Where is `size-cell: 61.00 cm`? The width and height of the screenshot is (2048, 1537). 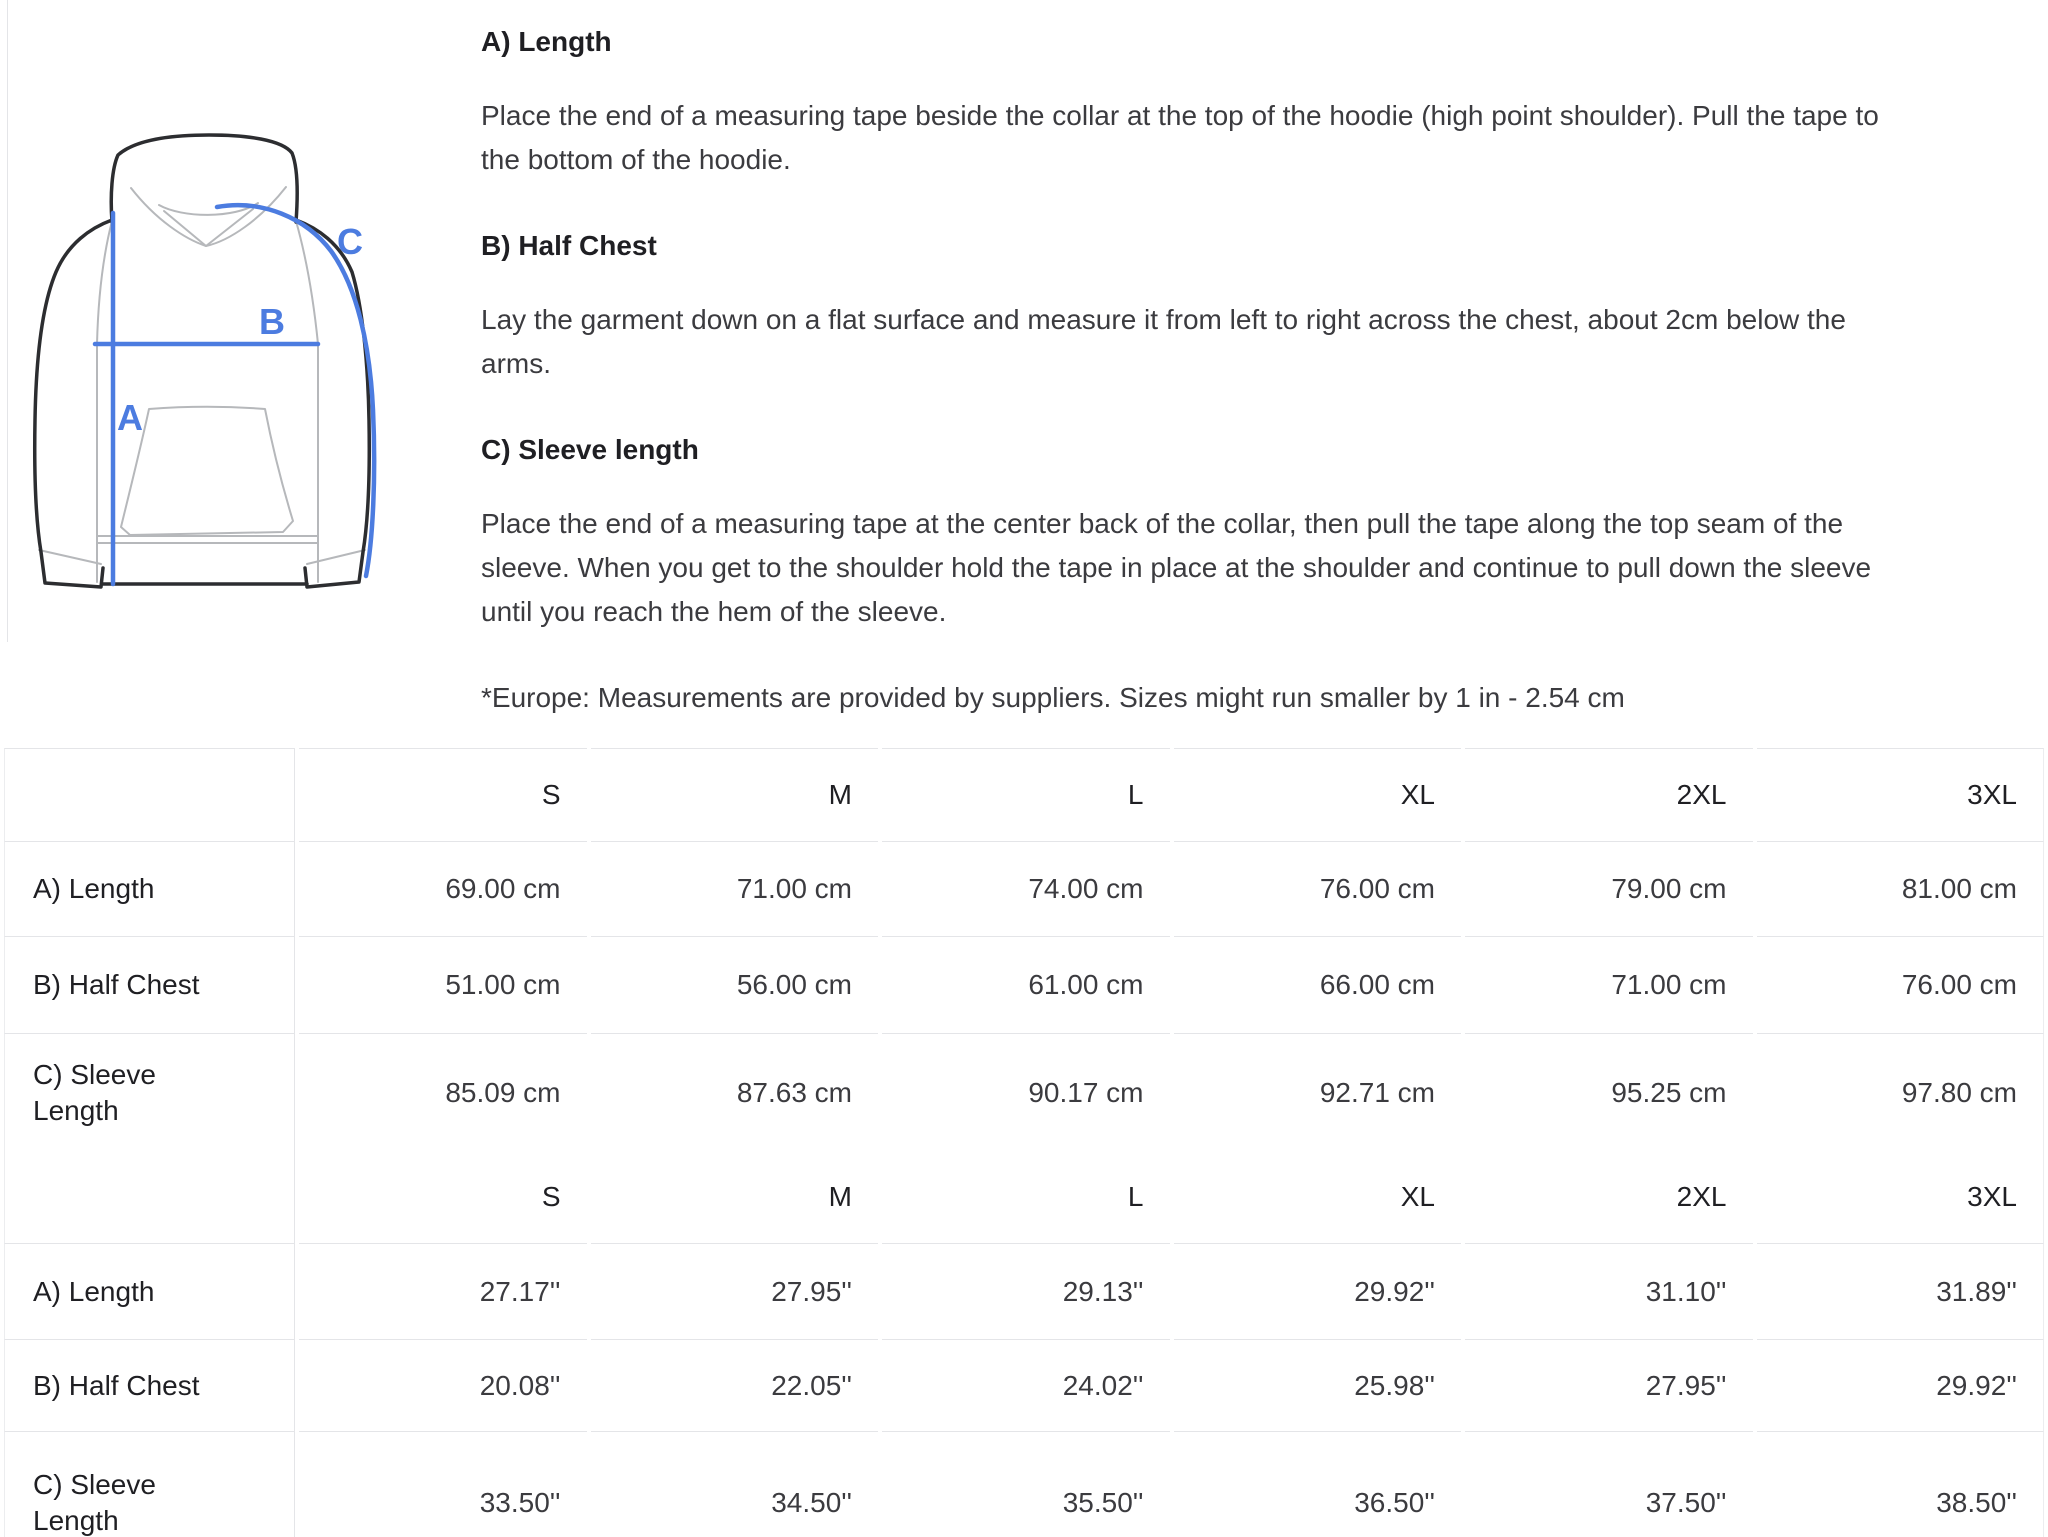
size-cell: 61.00 cm is located at coordinates (1026, 984).